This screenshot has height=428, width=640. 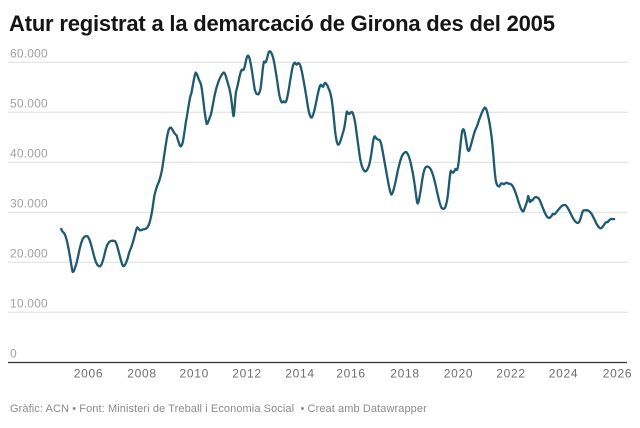 What do you see at coordinates (459, 374) in the screenshot?
I see `svg-text: 2020` at bounding box center [459, 374].